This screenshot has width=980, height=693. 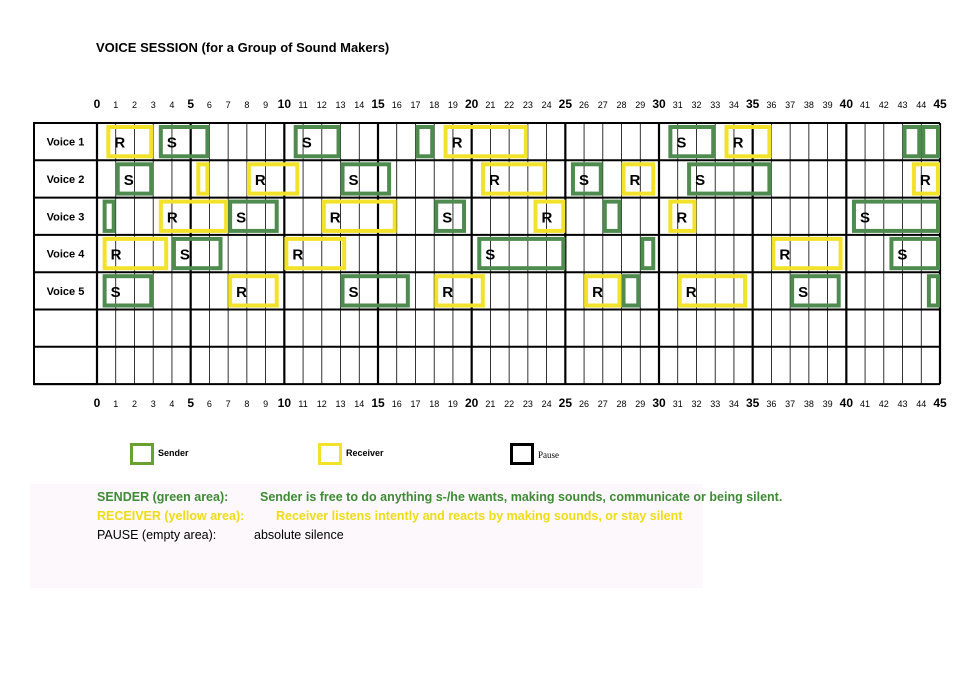 I want to click on scale-label-bottom: 10, so click(x=285, y=403).